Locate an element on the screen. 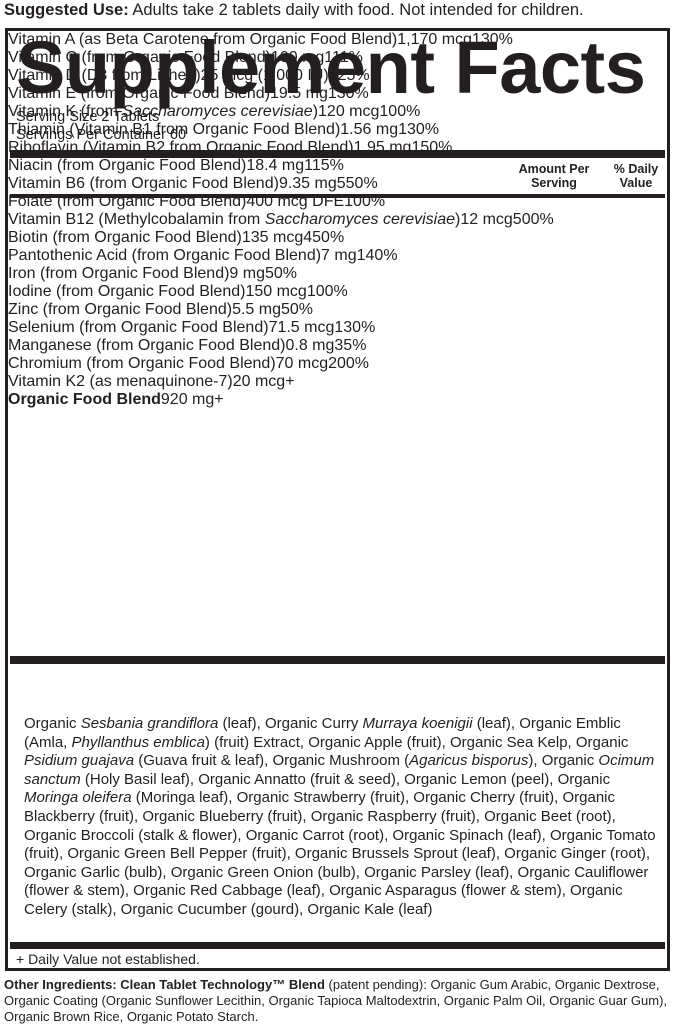  text: Vitamin K2 (as menaquinone-7) is located at coordinates (120, 381).